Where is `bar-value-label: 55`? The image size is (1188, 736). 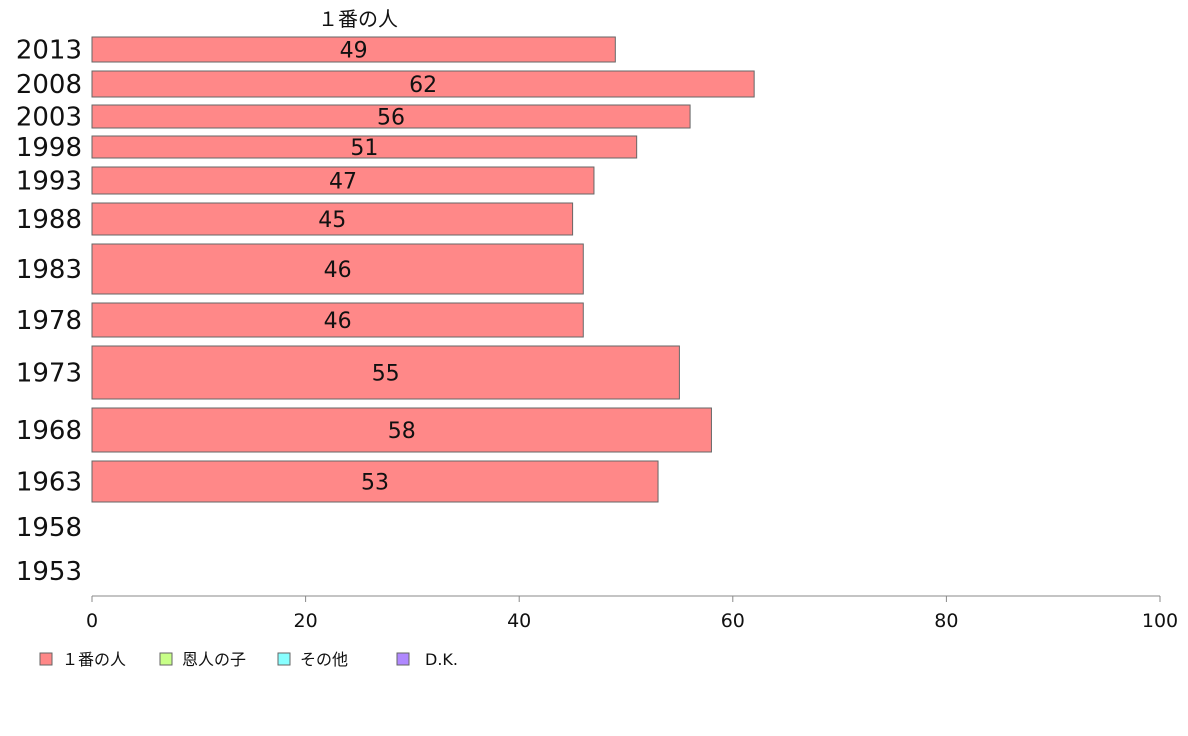 bar-value-label: 55 is located at coordinates (386, 374).